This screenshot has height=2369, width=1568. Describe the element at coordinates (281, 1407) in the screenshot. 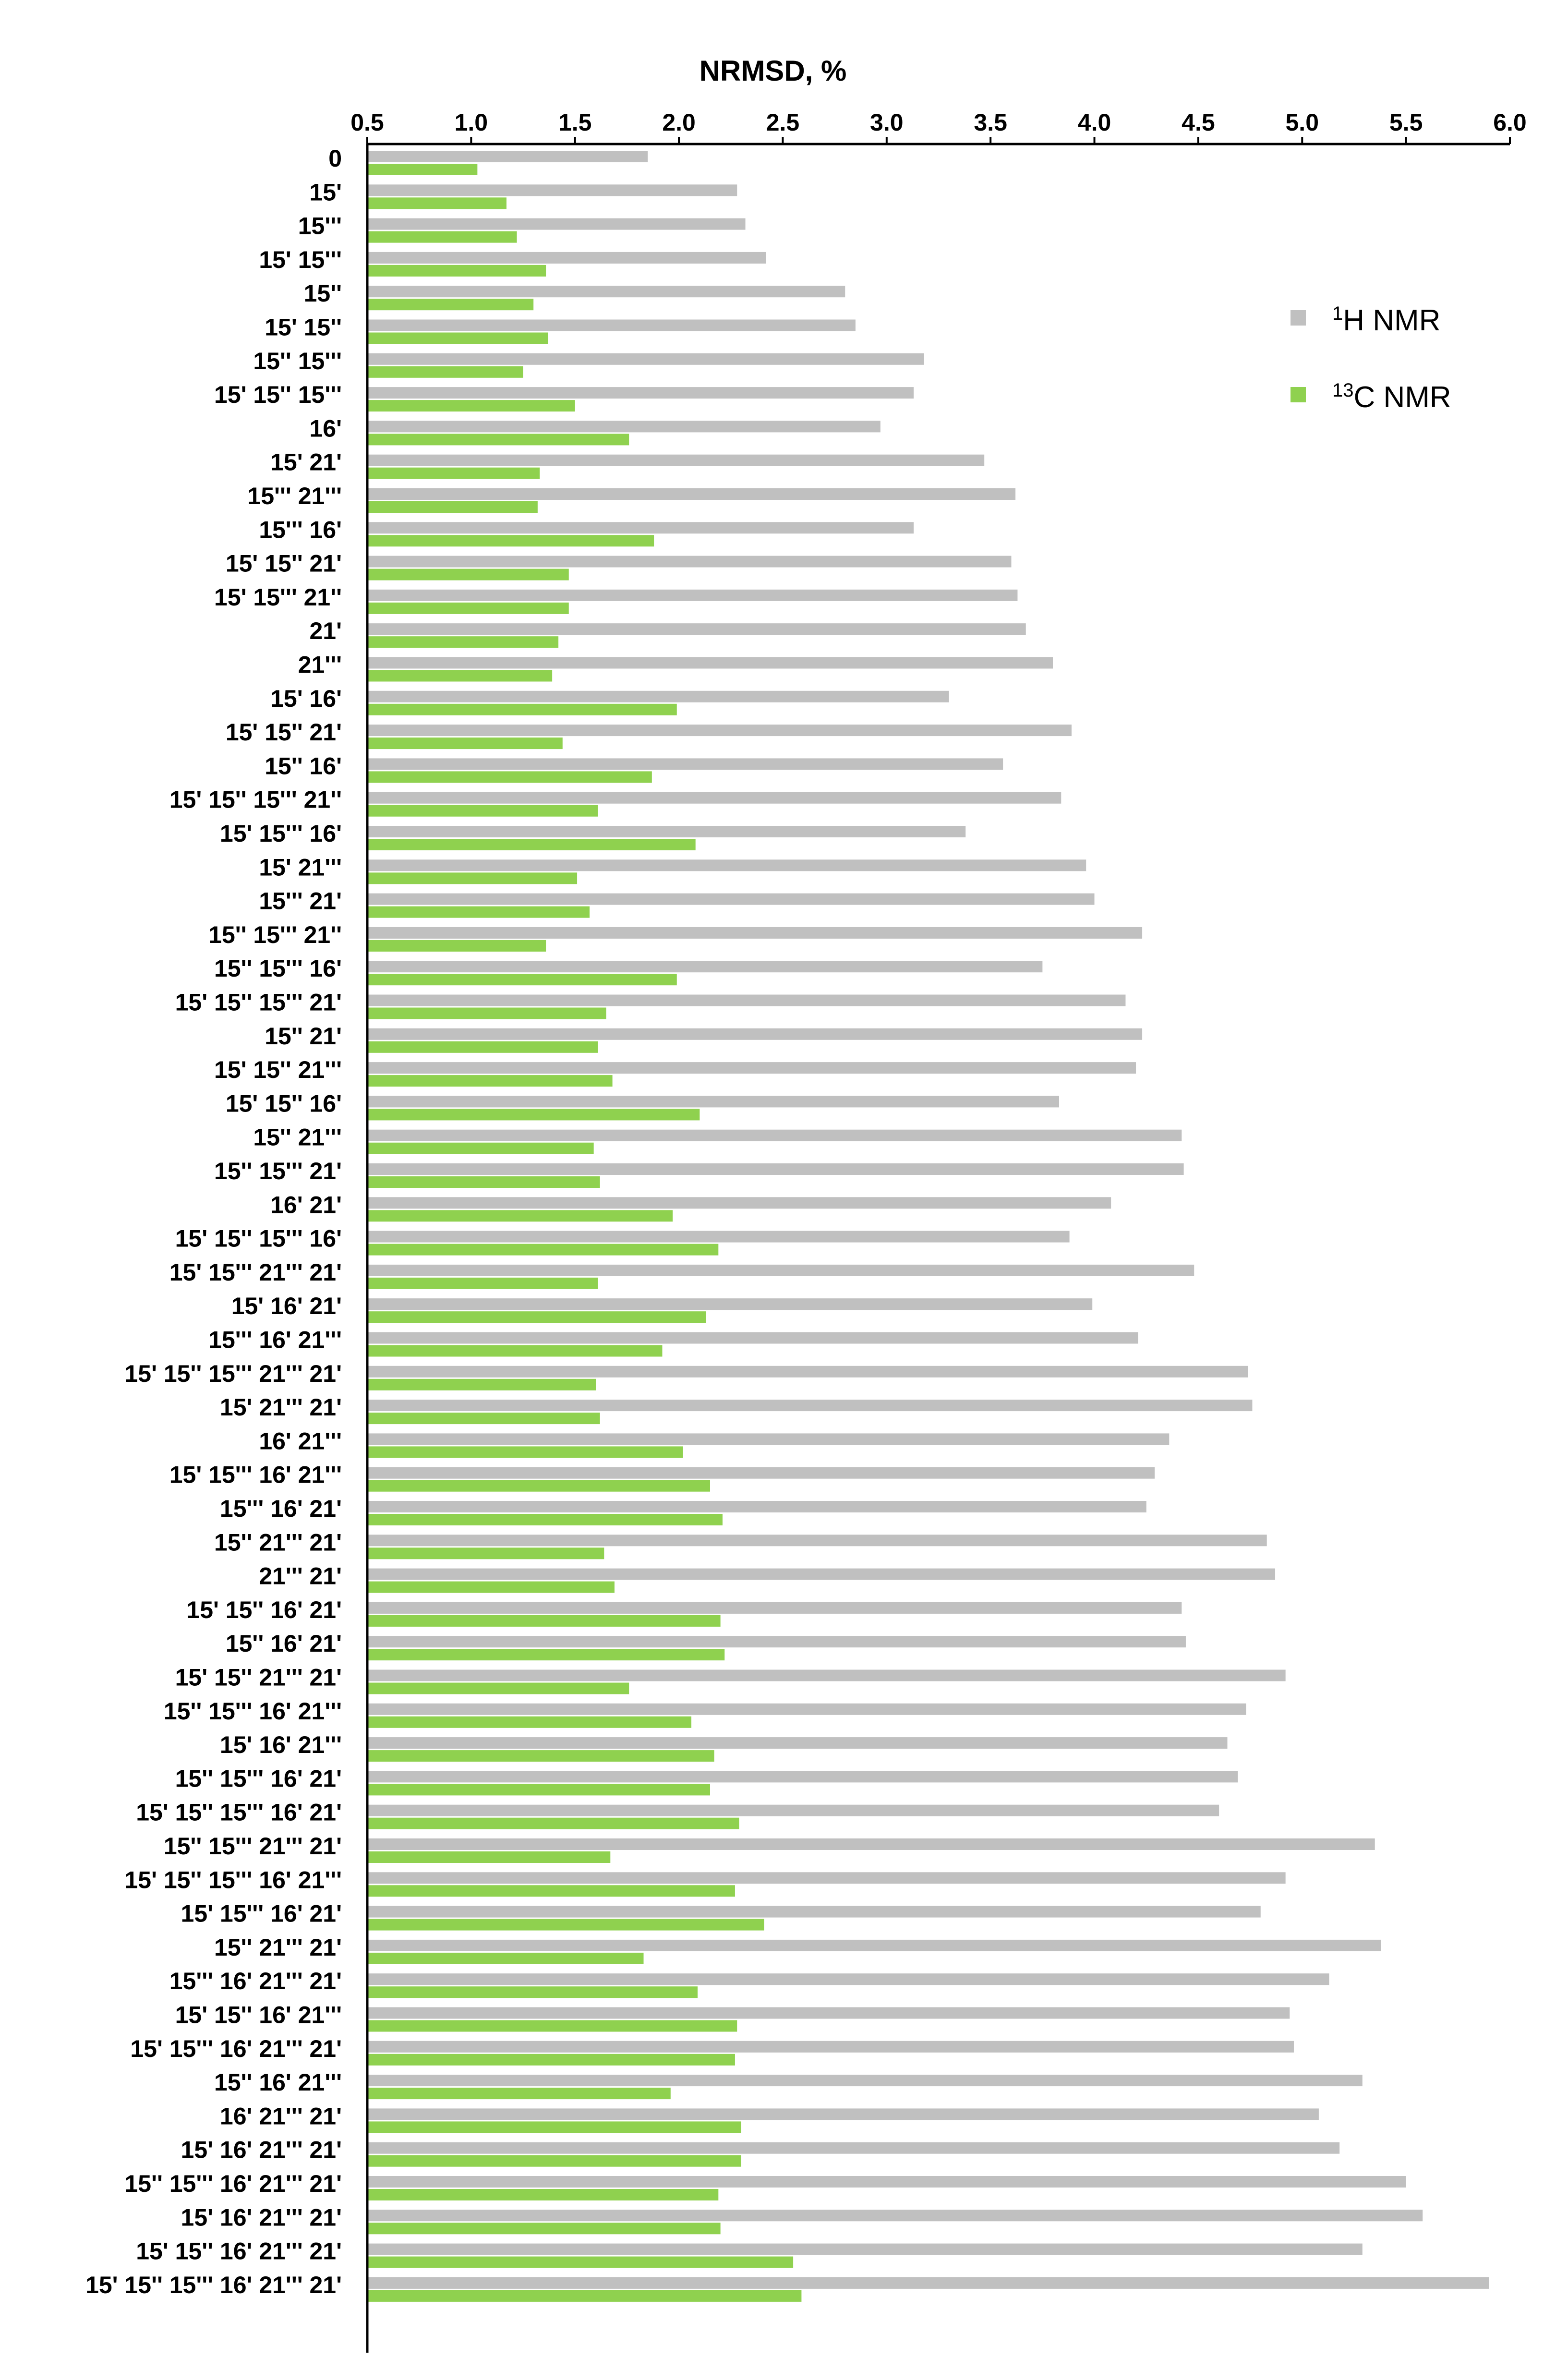

I see `category-label: 15' 21''' 21'` at that location.